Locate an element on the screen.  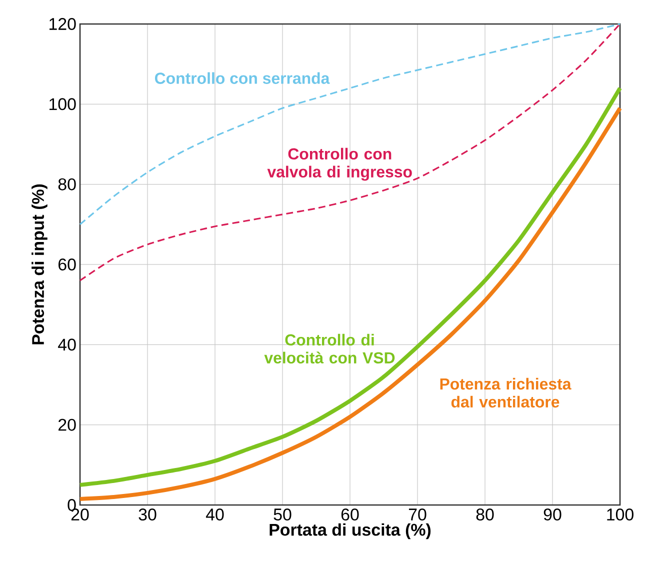
x-tick-label: 40 is located at coordinates (215, 514).